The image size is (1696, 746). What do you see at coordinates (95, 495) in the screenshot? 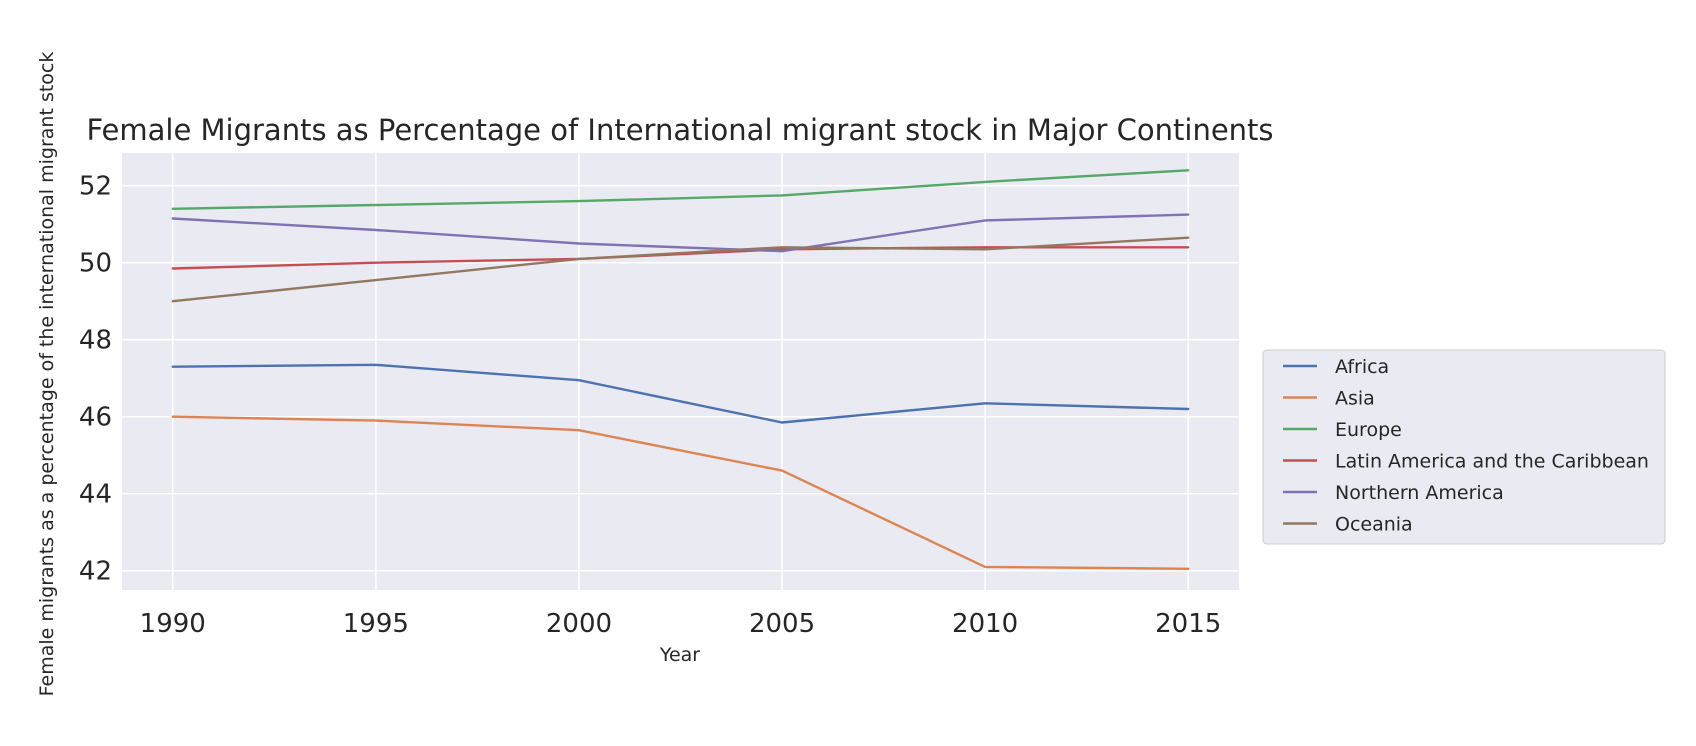
I see `y-tick-label: 44` at bounding box center [95, 495].